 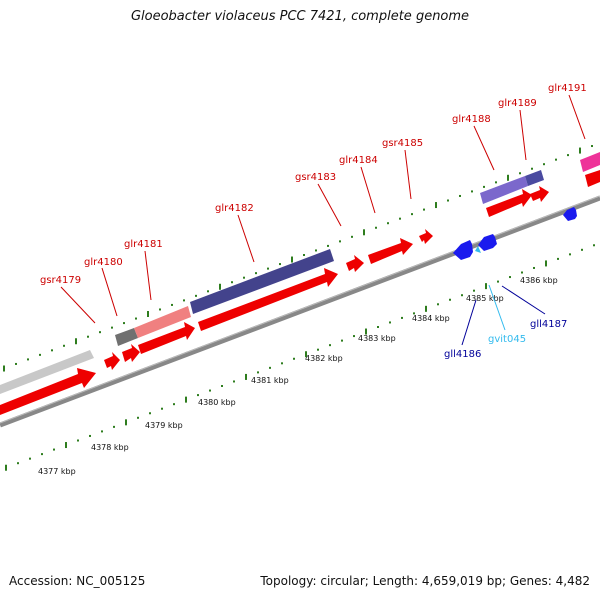 What do you see at coordinates (109, 292) in the screenshot?
I see `leader-line-glr4180` at bounding box center [109, 292].